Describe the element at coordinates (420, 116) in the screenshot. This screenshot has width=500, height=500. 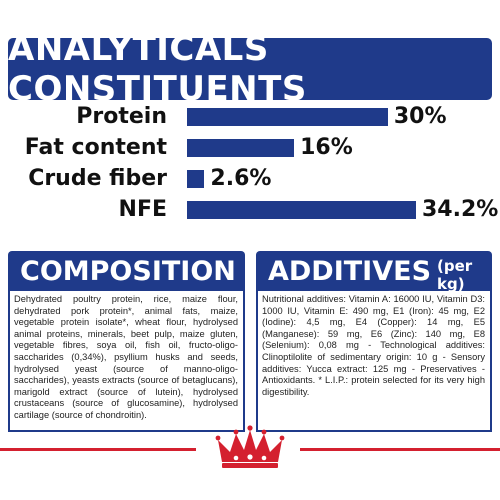
I see `bar-value-label: 30%` at that location.